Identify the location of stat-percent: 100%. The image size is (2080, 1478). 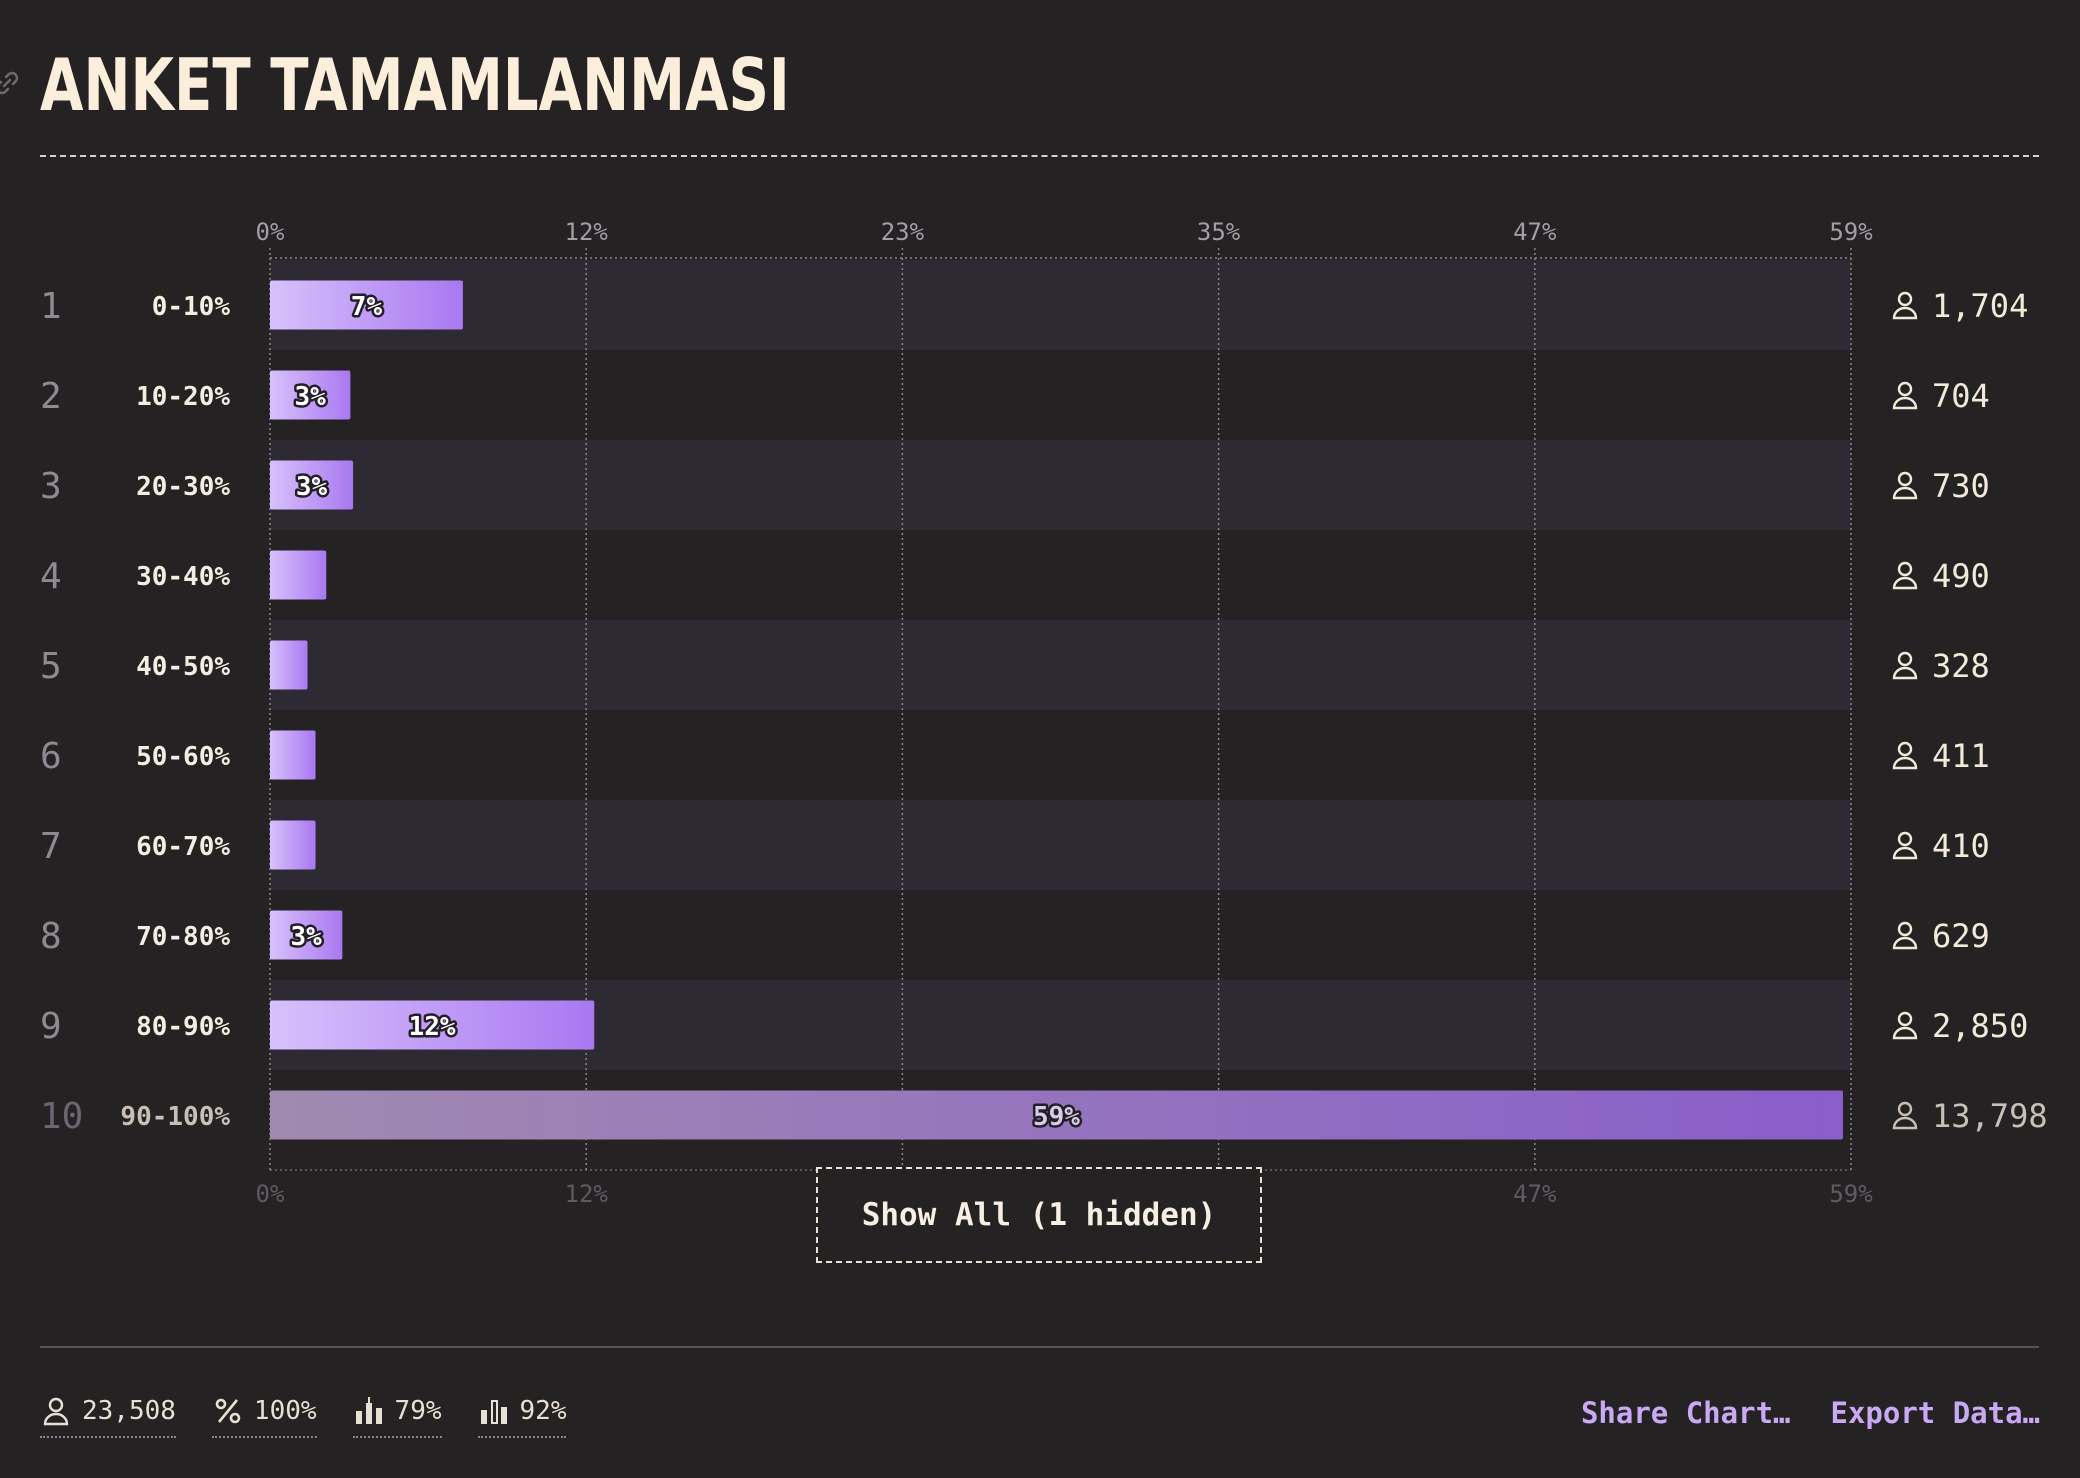
(264, 1414).